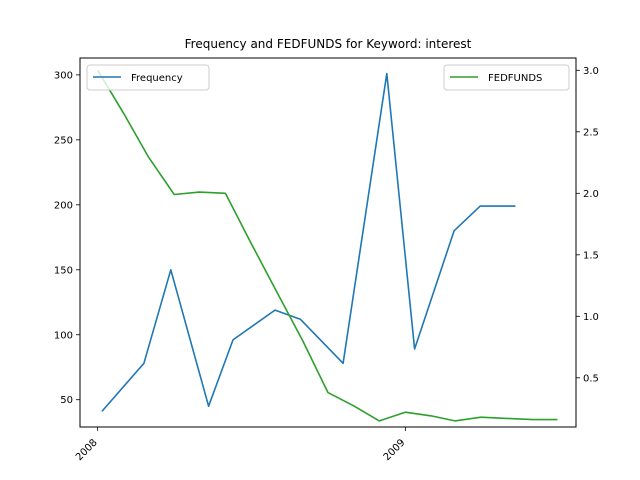 The image size is (640, 480). I want to click on y-left-tick-label: 100, so click(63, 335).